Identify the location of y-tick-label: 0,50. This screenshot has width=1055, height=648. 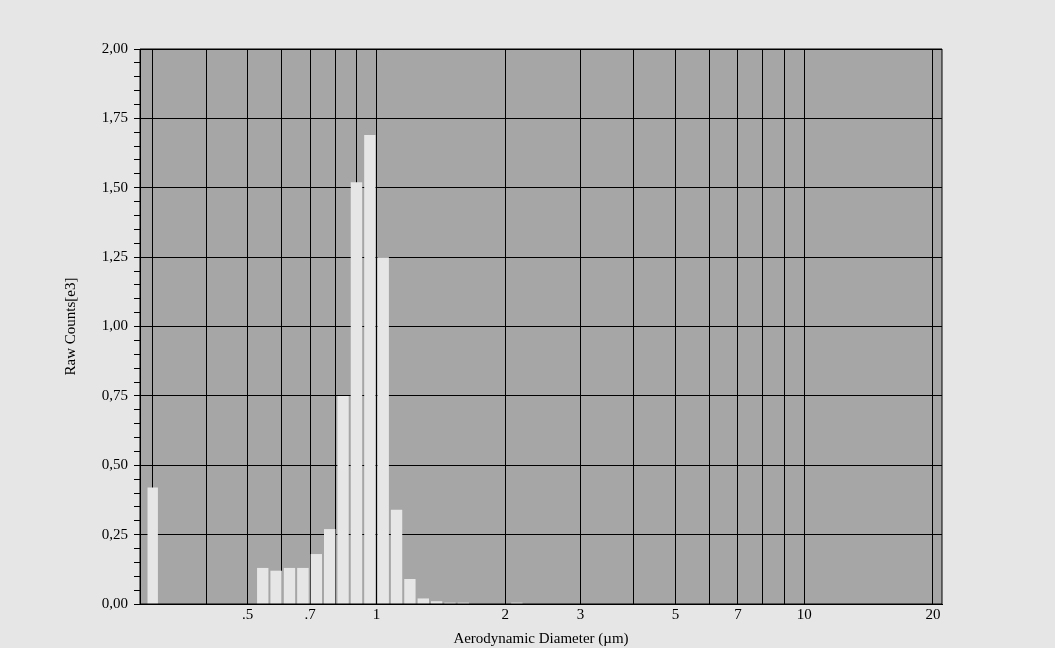
(114, 464).